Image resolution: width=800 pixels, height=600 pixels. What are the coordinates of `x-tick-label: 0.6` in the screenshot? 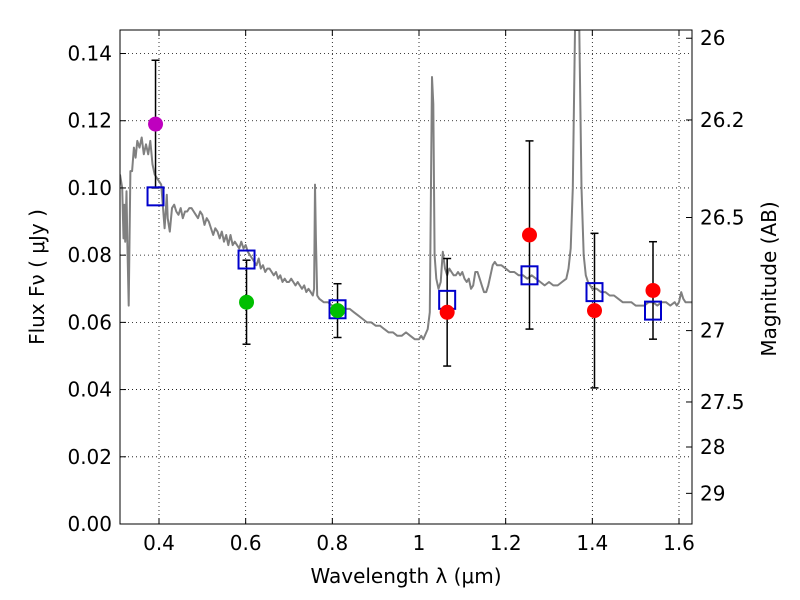 It's located at (246, 543).